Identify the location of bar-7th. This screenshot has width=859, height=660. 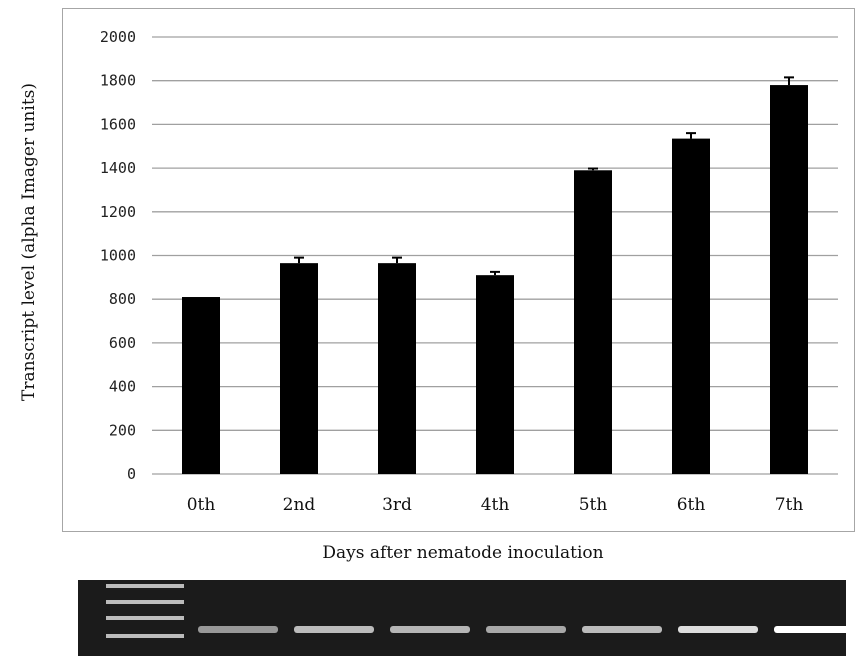
(789, 279).